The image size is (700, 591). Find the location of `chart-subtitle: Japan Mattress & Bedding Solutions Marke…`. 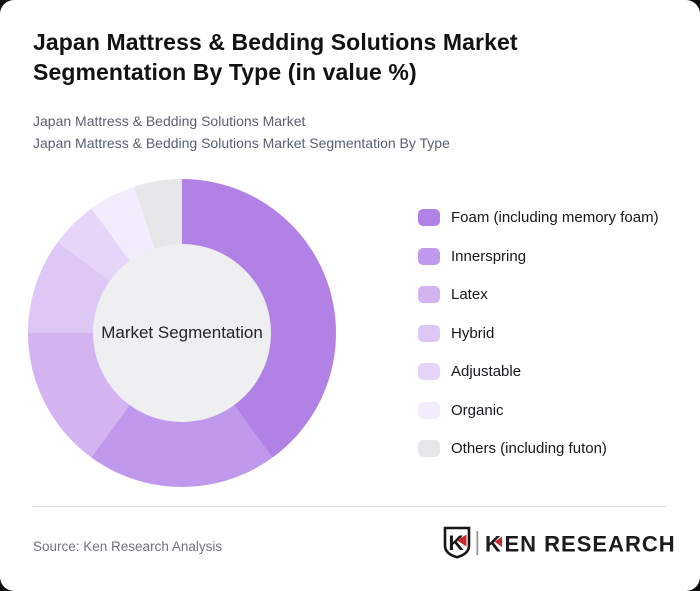

chart-subtitle: Japan Mattress & Bedding Solutions Marke… is located at coordinates (343, 132).